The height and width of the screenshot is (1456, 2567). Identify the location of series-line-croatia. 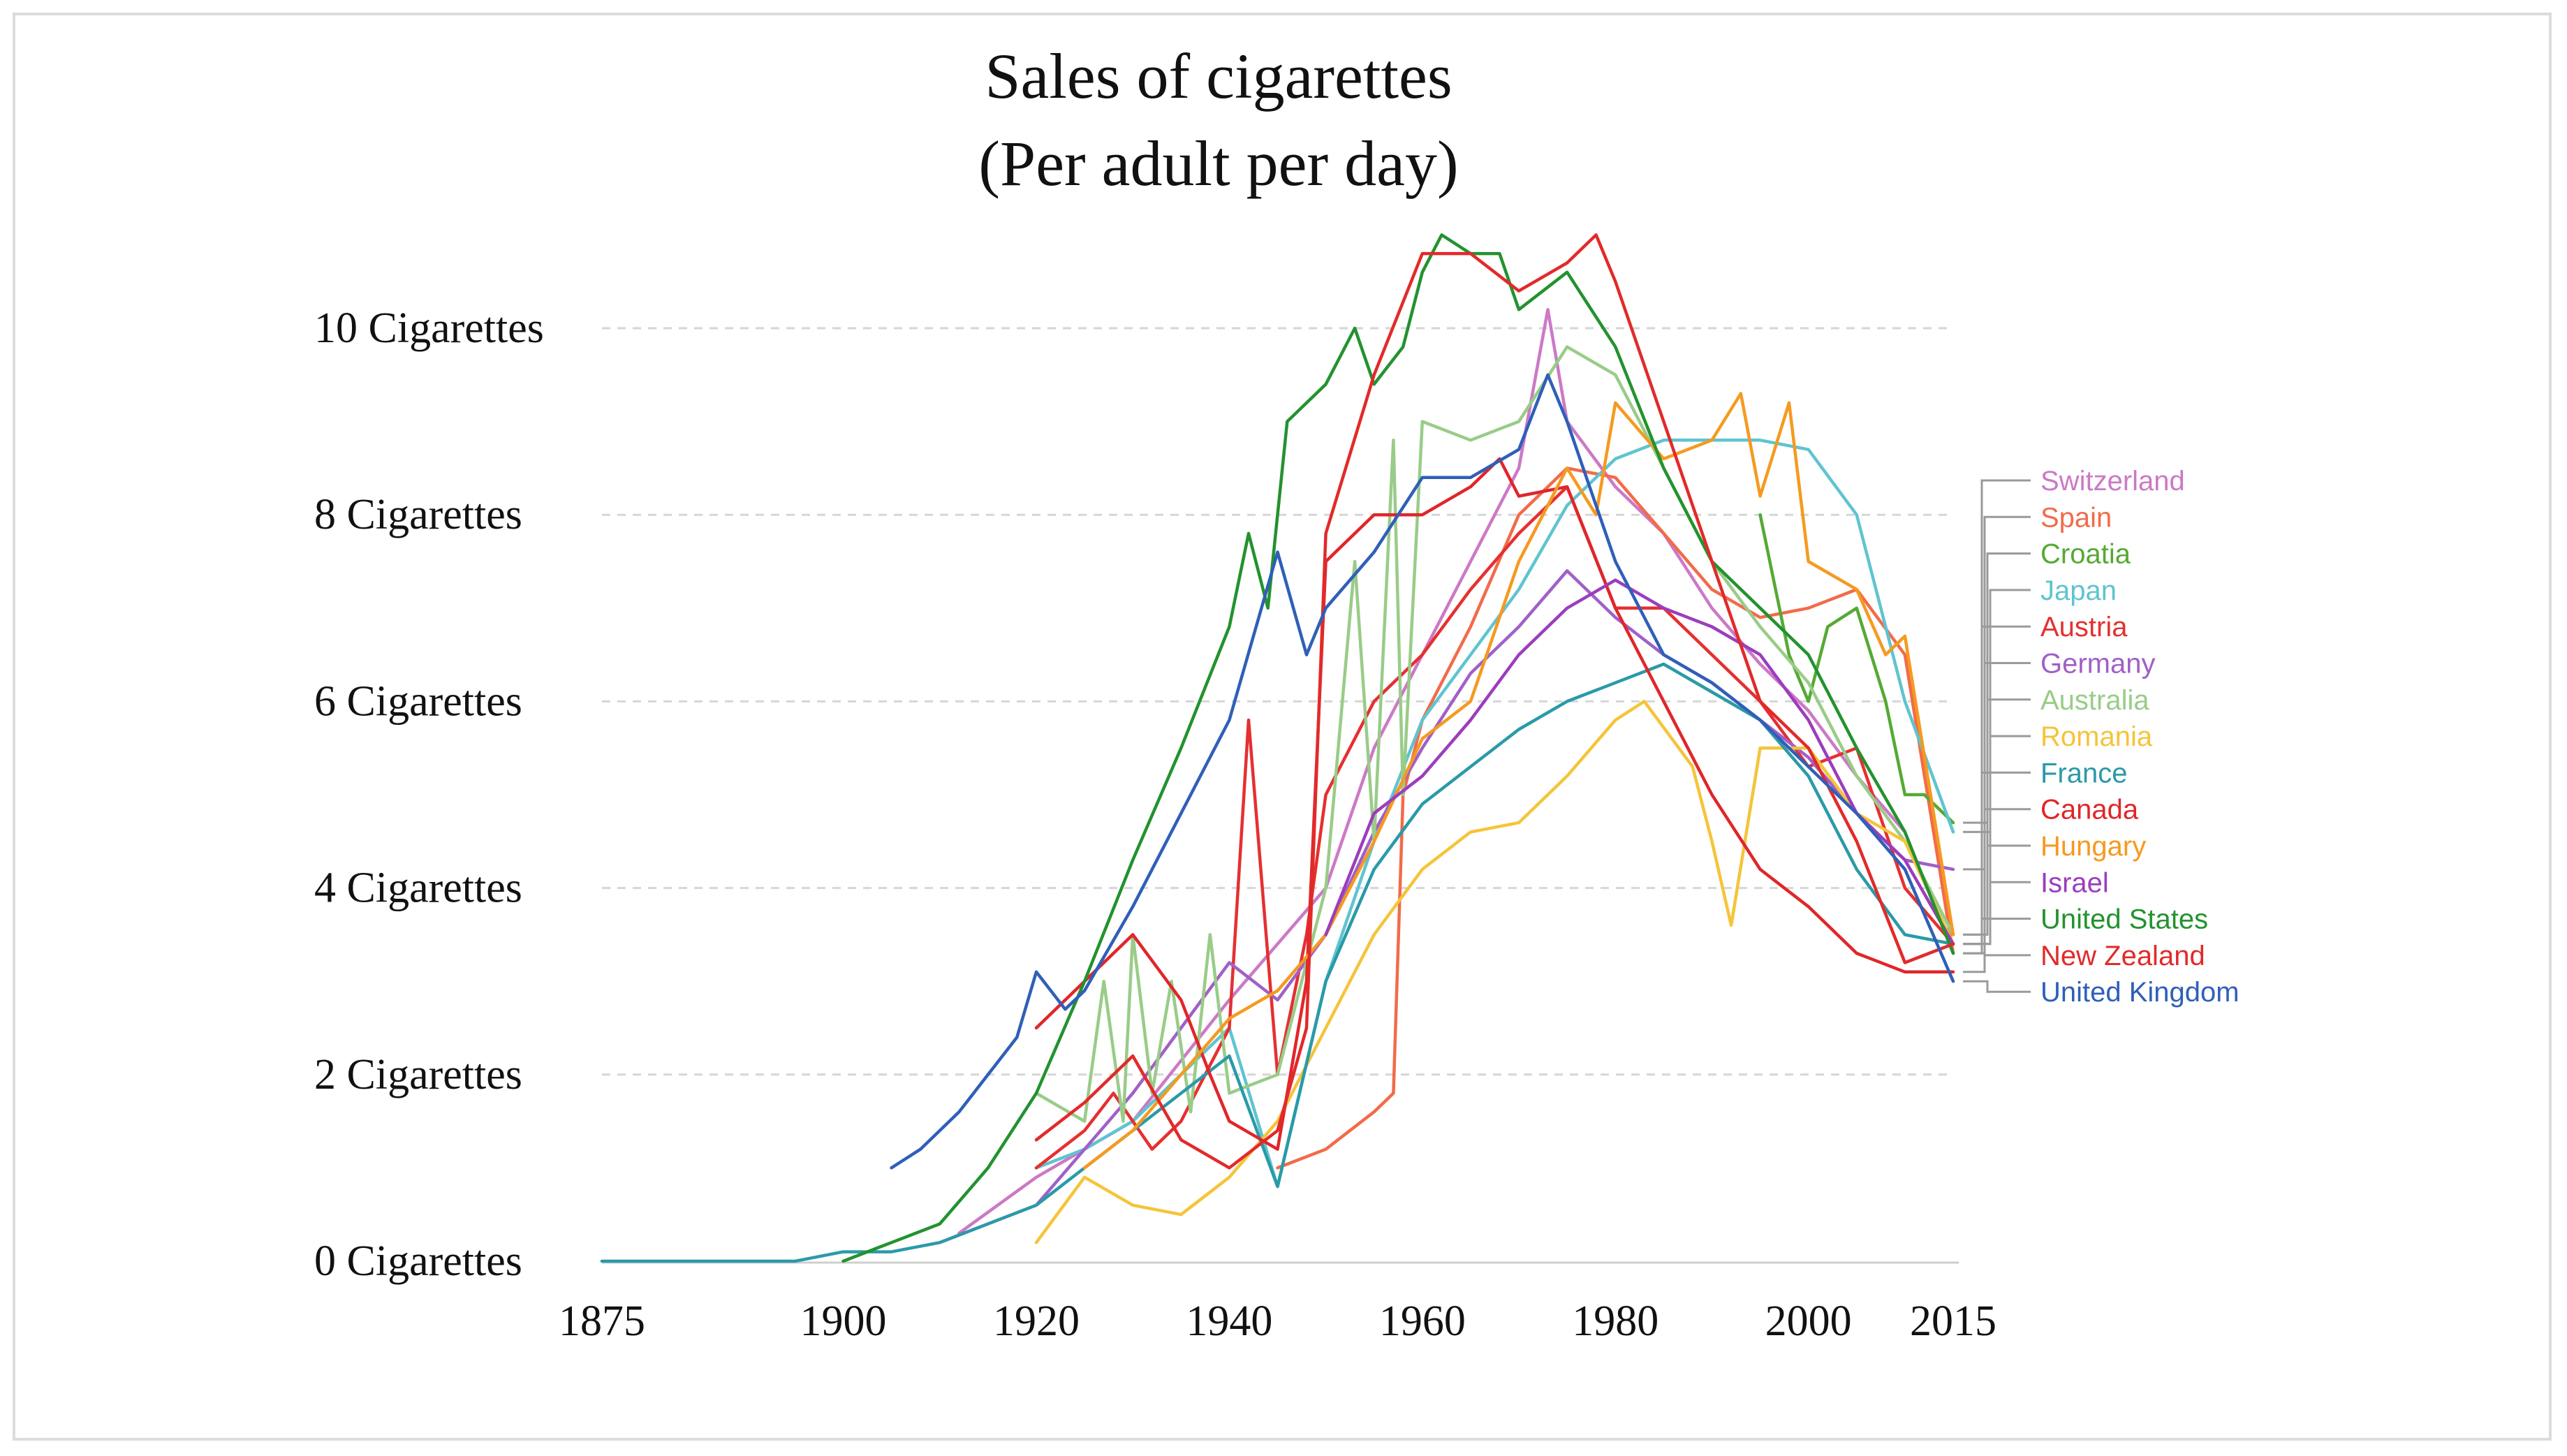
(1856, 669).